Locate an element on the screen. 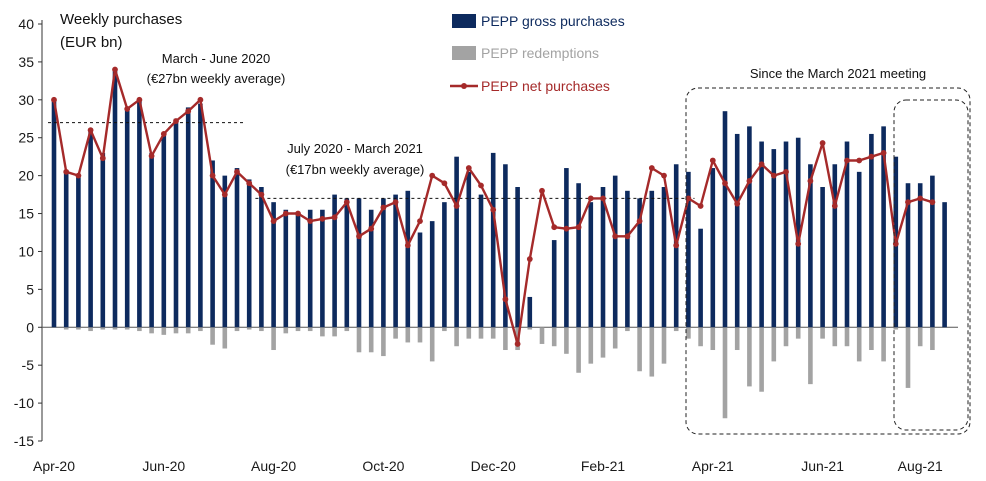 The width and height of the screenshot is (986, 481). x-tick-label: Jun-21 is located at coordinates (822, 466).